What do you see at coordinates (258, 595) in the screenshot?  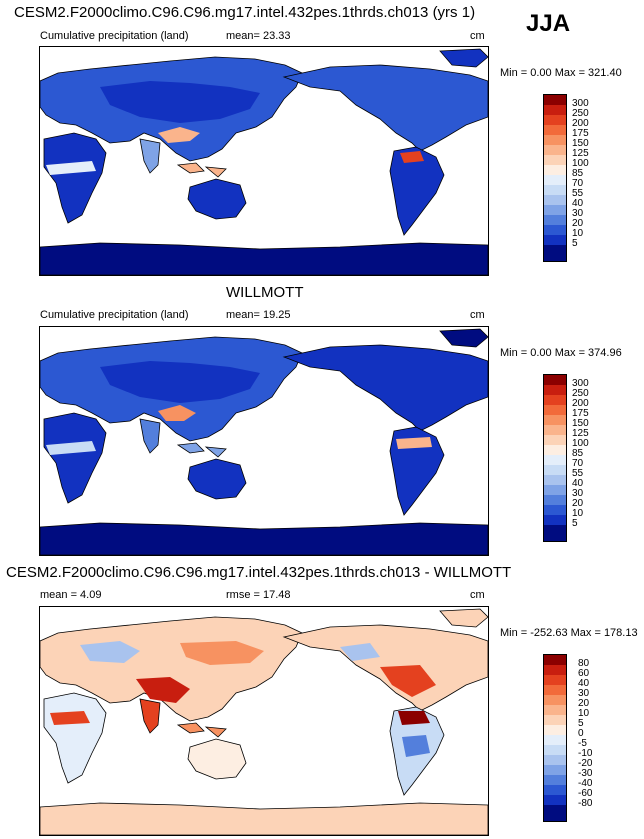 I see `panel3-rmse: rmse = 17.48` at bounding box center [258, 595].